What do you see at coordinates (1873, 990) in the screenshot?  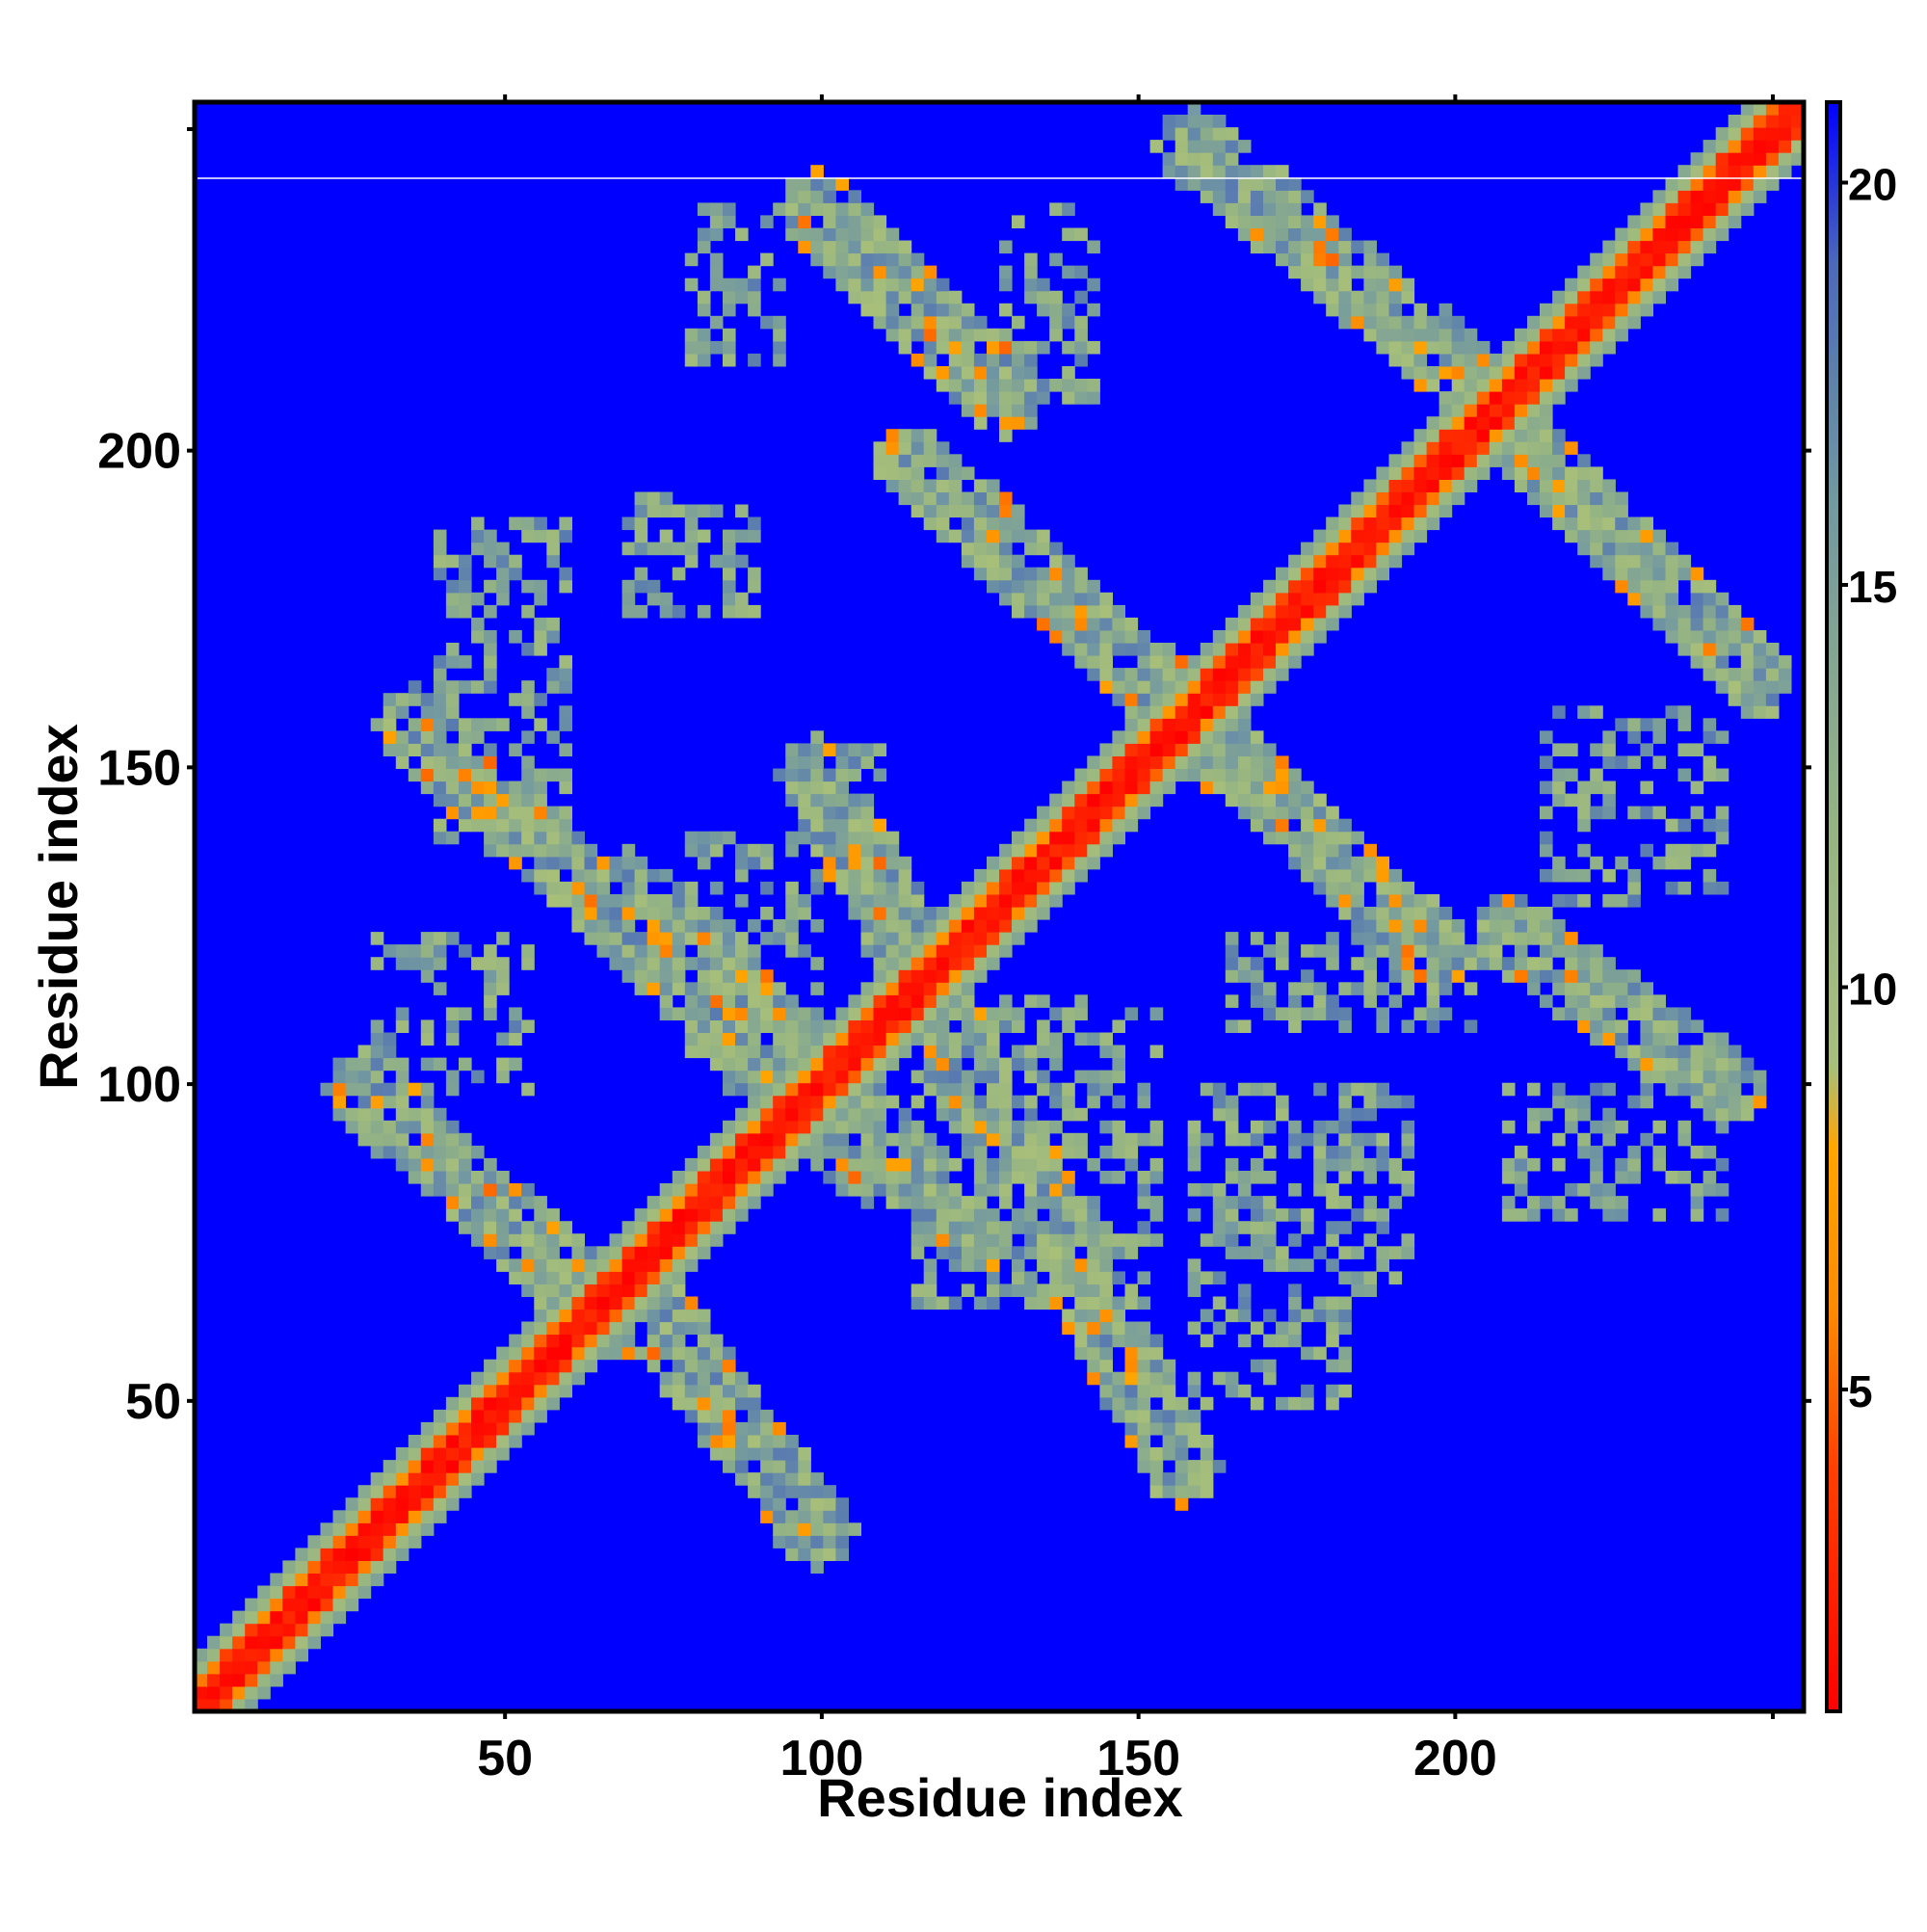 I see `colorbar-tick-label: 10` at bounding box center [1873, 990].